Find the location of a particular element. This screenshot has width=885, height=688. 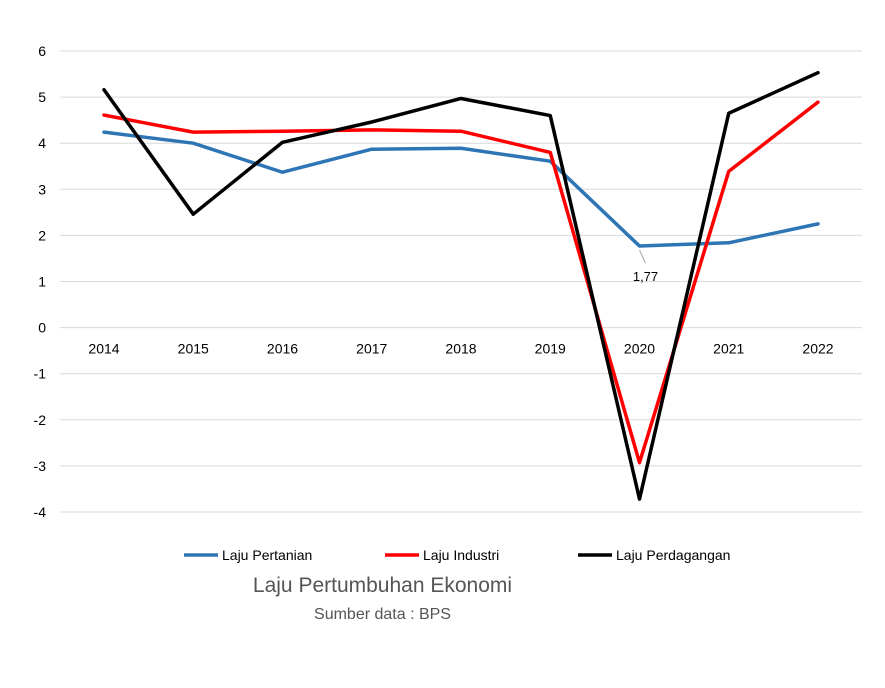

legend-label: Laju Perdagangan is located at coordinates (673, 555).